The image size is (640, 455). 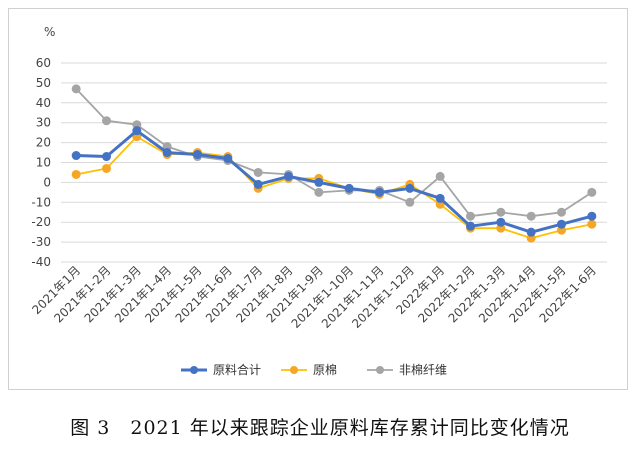 What do you see at coordinates (41, 262) in the screenshot?
I see `y-tick-label: -40` at bounding box center [41, 262].